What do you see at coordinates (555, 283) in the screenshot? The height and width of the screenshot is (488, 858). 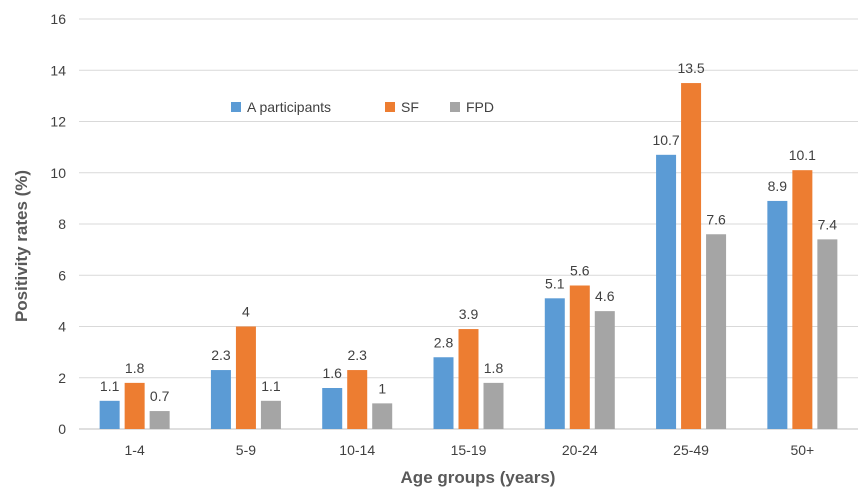 I see `data-label: 5.1` at bounding box center [555, 283].